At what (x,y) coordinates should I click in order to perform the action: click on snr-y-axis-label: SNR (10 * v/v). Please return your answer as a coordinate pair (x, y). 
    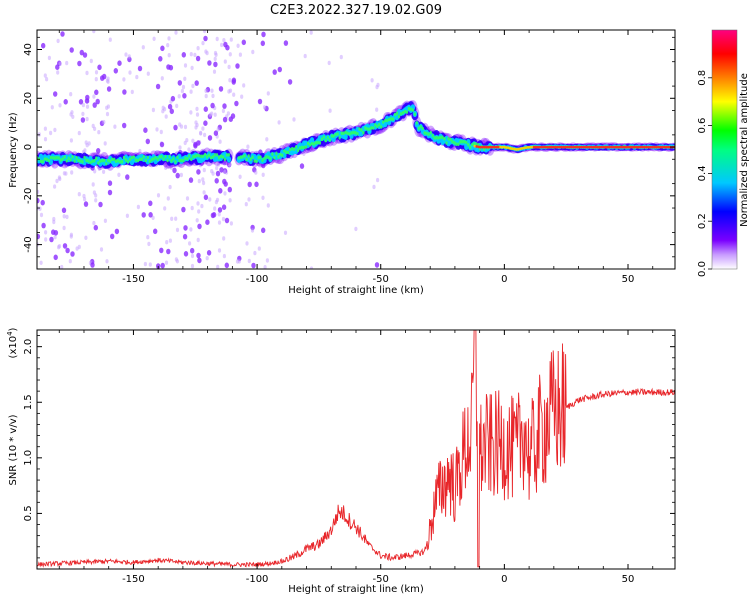
    Looking at the image, I should click on (13, 449).